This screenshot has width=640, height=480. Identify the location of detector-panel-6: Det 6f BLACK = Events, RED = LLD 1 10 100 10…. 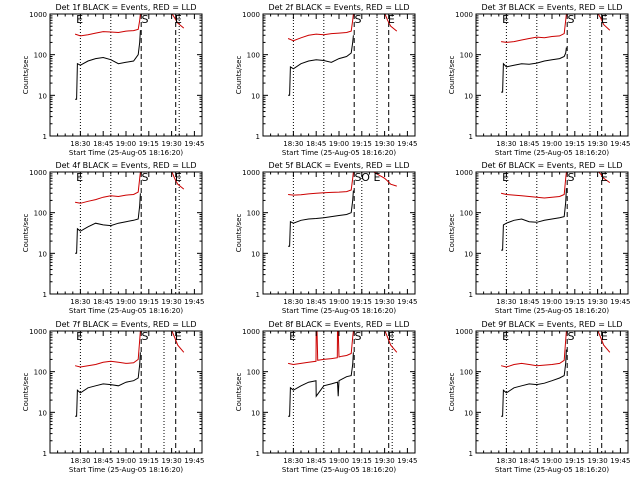
(539, 238).